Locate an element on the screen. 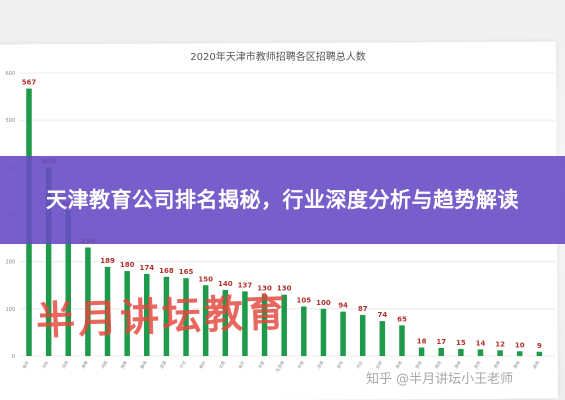  bar-value-label: 168 is located at coordinates (166, 271).